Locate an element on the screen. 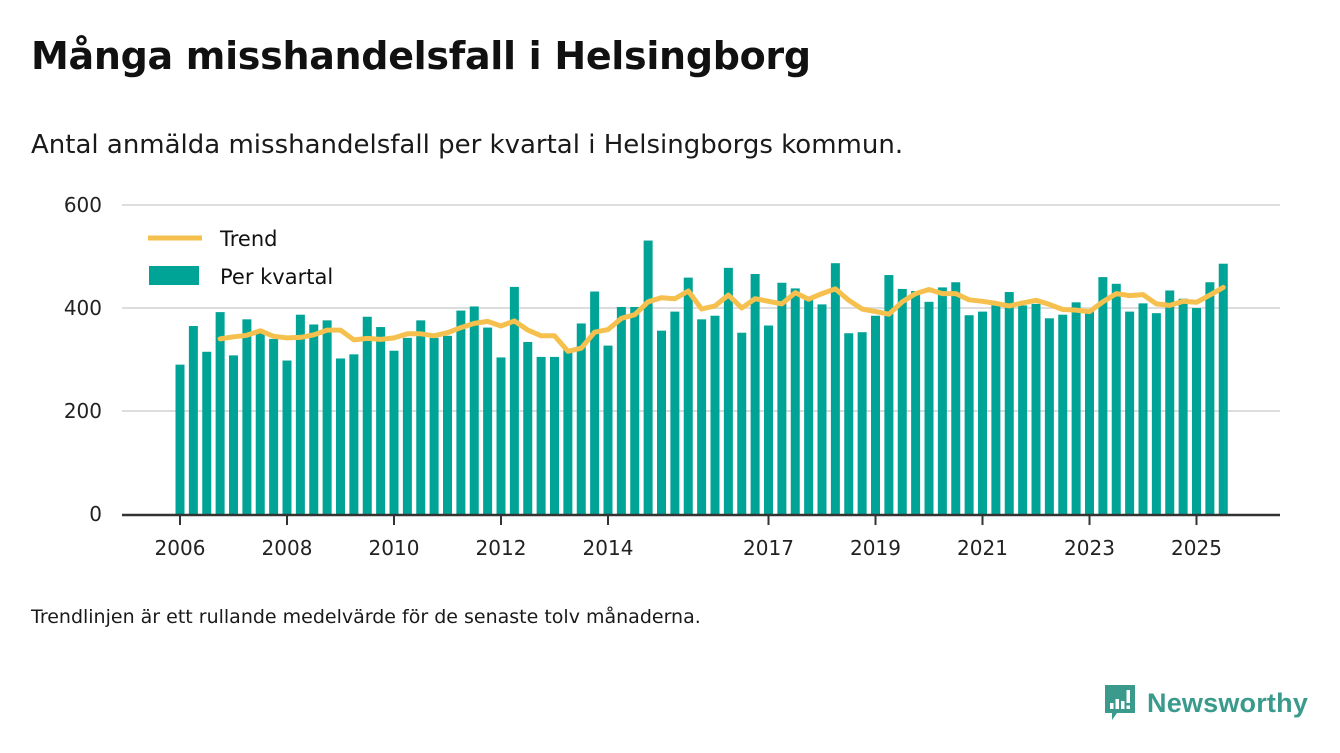  trend-line is located at coordinates (721, 319).